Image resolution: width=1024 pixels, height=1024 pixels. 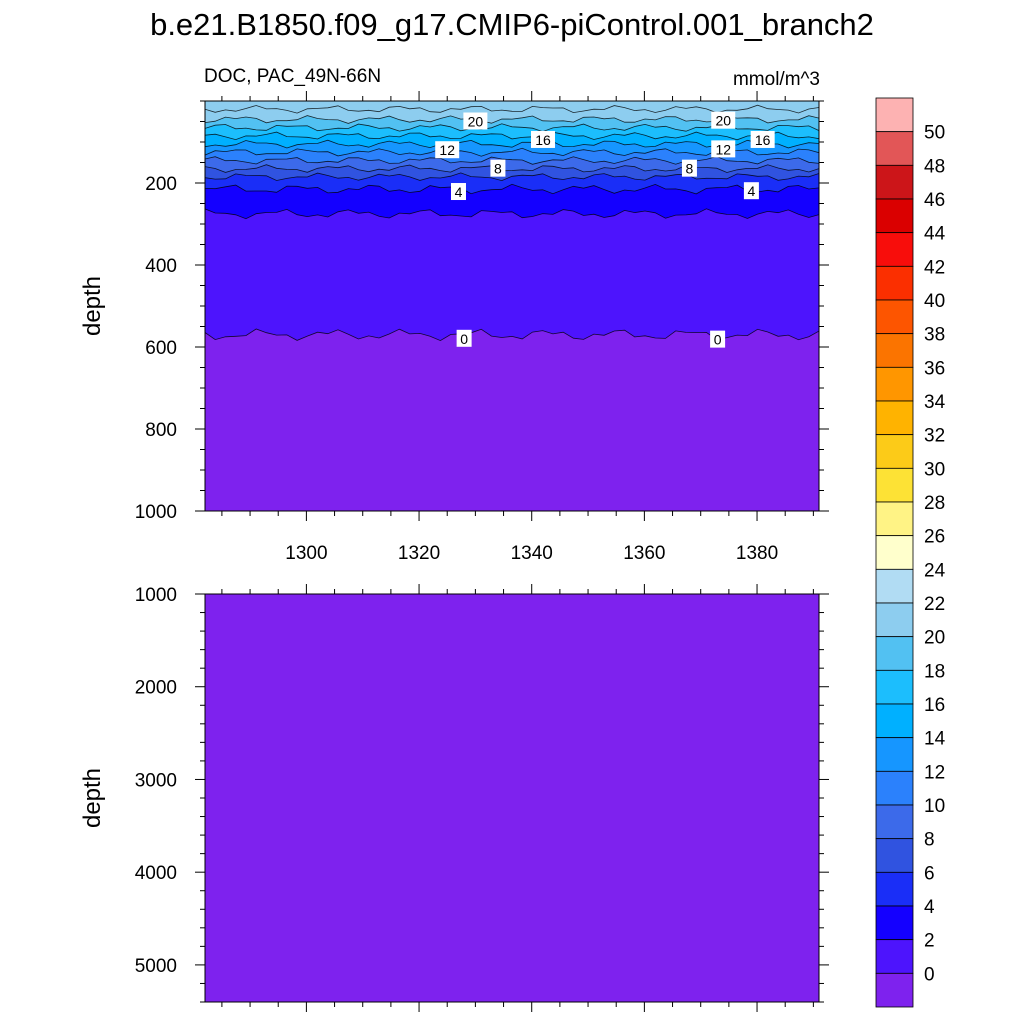 I want to click on colorbar-label: 46, so click(x=934, y=200).